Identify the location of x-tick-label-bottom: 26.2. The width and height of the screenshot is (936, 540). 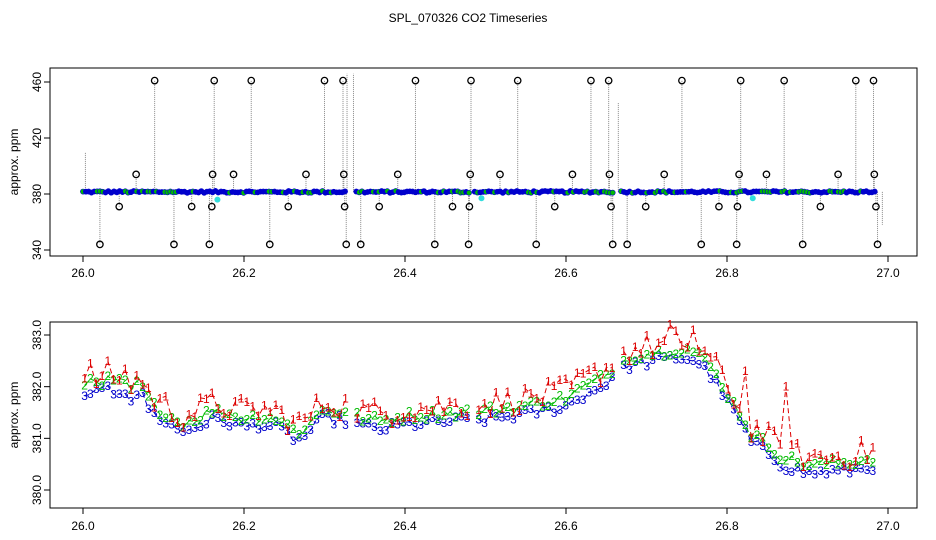
(244, 526).